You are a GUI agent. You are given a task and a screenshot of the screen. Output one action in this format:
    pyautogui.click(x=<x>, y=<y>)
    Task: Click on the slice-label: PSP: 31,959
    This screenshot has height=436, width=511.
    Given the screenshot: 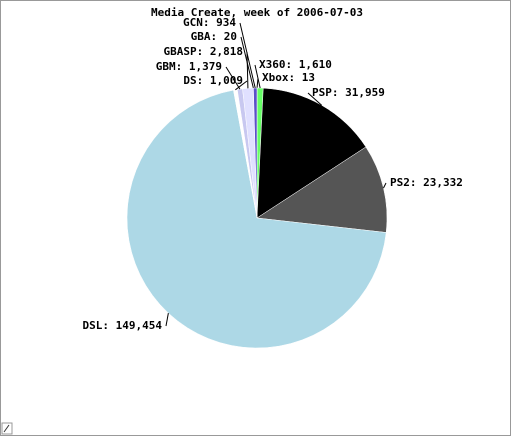 What is the action you would take?
    pyautogui.click(x=348, y=92)
    